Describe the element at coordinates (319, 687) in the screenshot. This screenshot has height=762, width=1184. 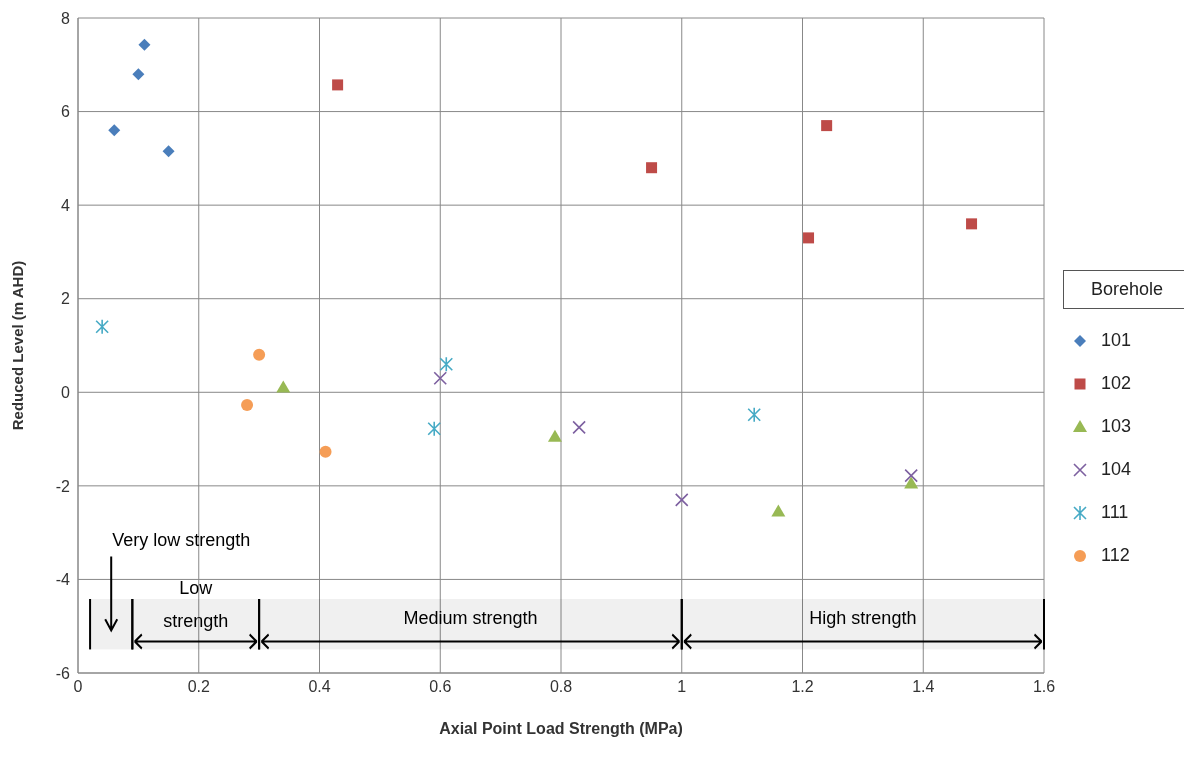
I see `x-tick-label: 0.4` at that location.